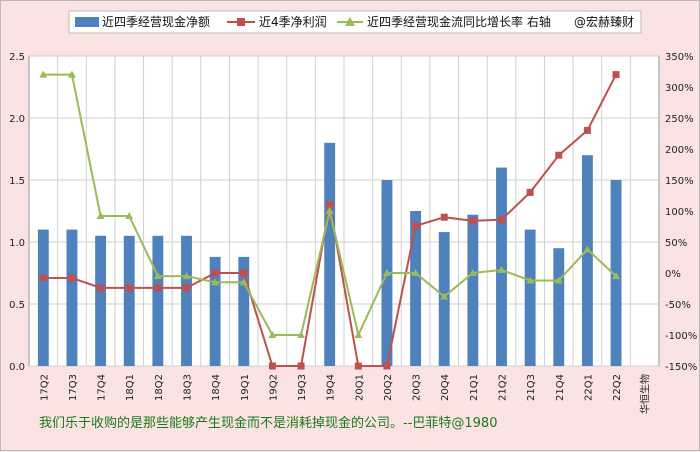 The image size is (700, 452). Describe the element at coordinates (17, 367) in the screenshot. I see `left-tick-label: 0.0` at that location.